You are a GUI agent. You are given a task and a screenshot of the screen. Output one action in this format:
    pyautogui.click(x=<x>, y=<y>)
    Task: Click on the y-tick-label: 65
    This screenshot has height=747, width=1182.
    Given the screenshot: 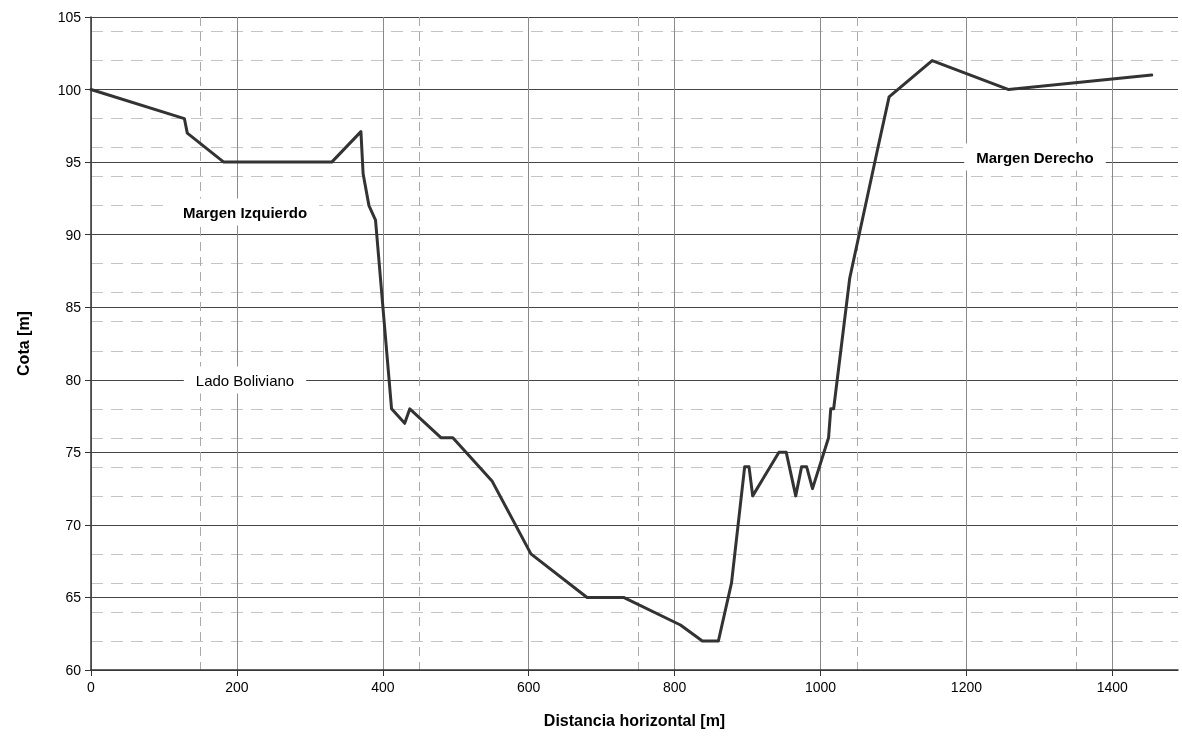 What is the action you would take?
    pyautogui.click(x=73, y=597)
    